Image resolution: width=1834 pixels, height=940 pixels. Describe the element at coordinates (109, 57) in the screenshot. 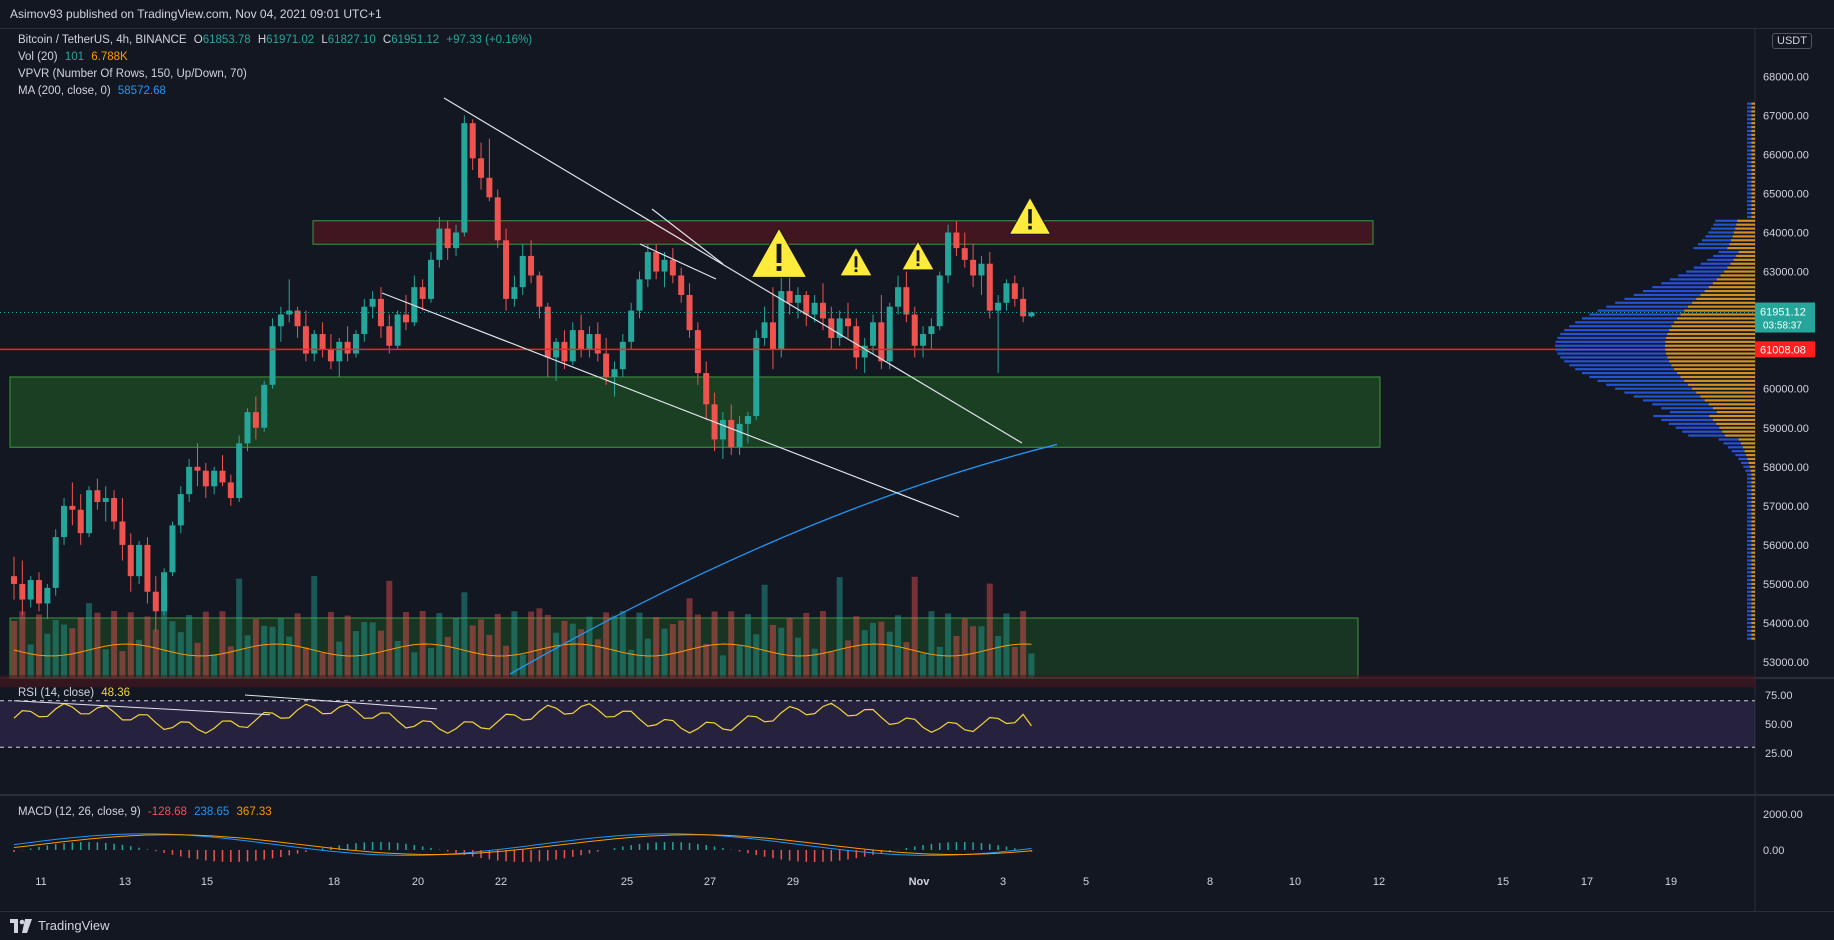

I see `volume-ma-value: 6.788K` at that location.